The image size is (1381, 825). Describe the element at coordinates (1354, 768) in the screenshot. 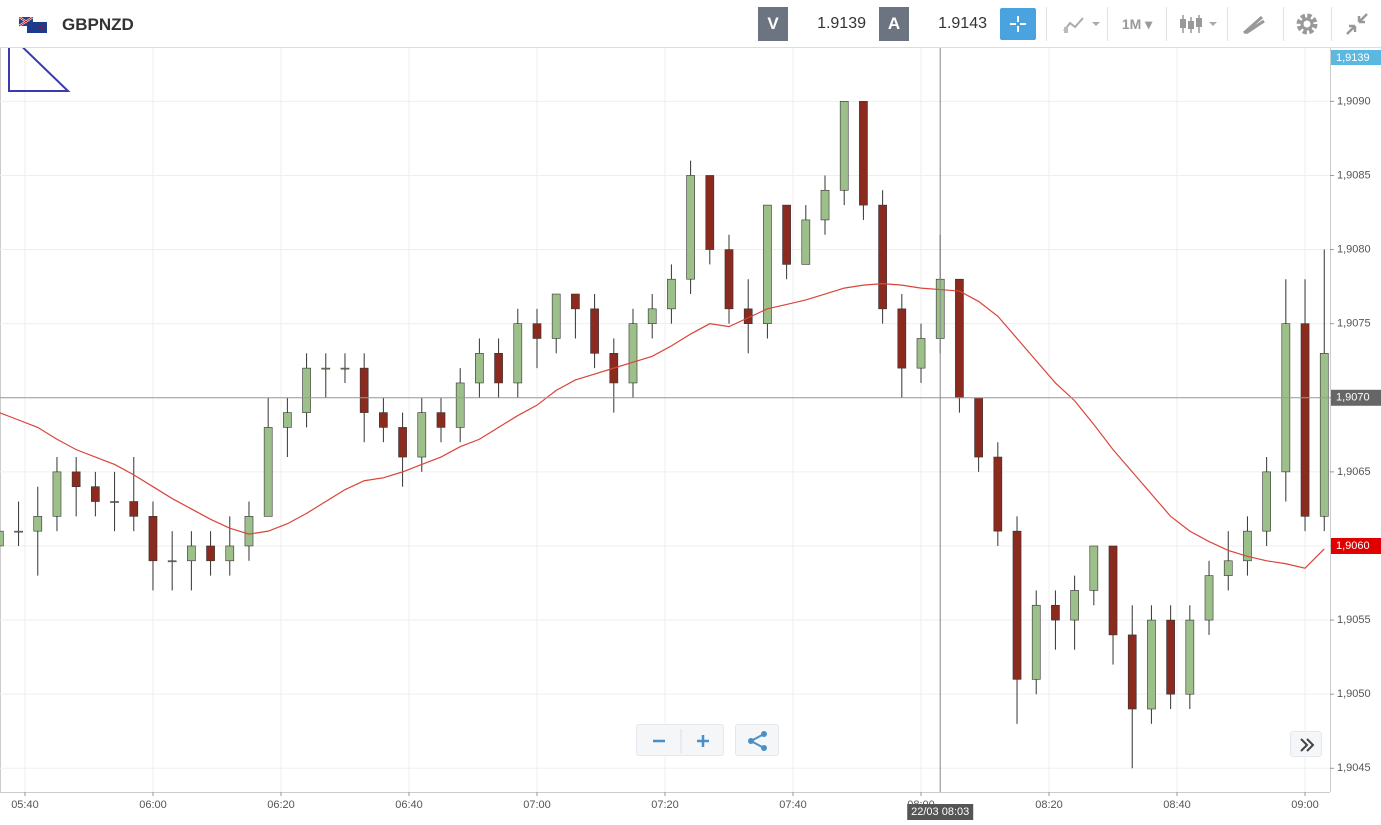

I see `y-tick-label: 1,9045` at that location.